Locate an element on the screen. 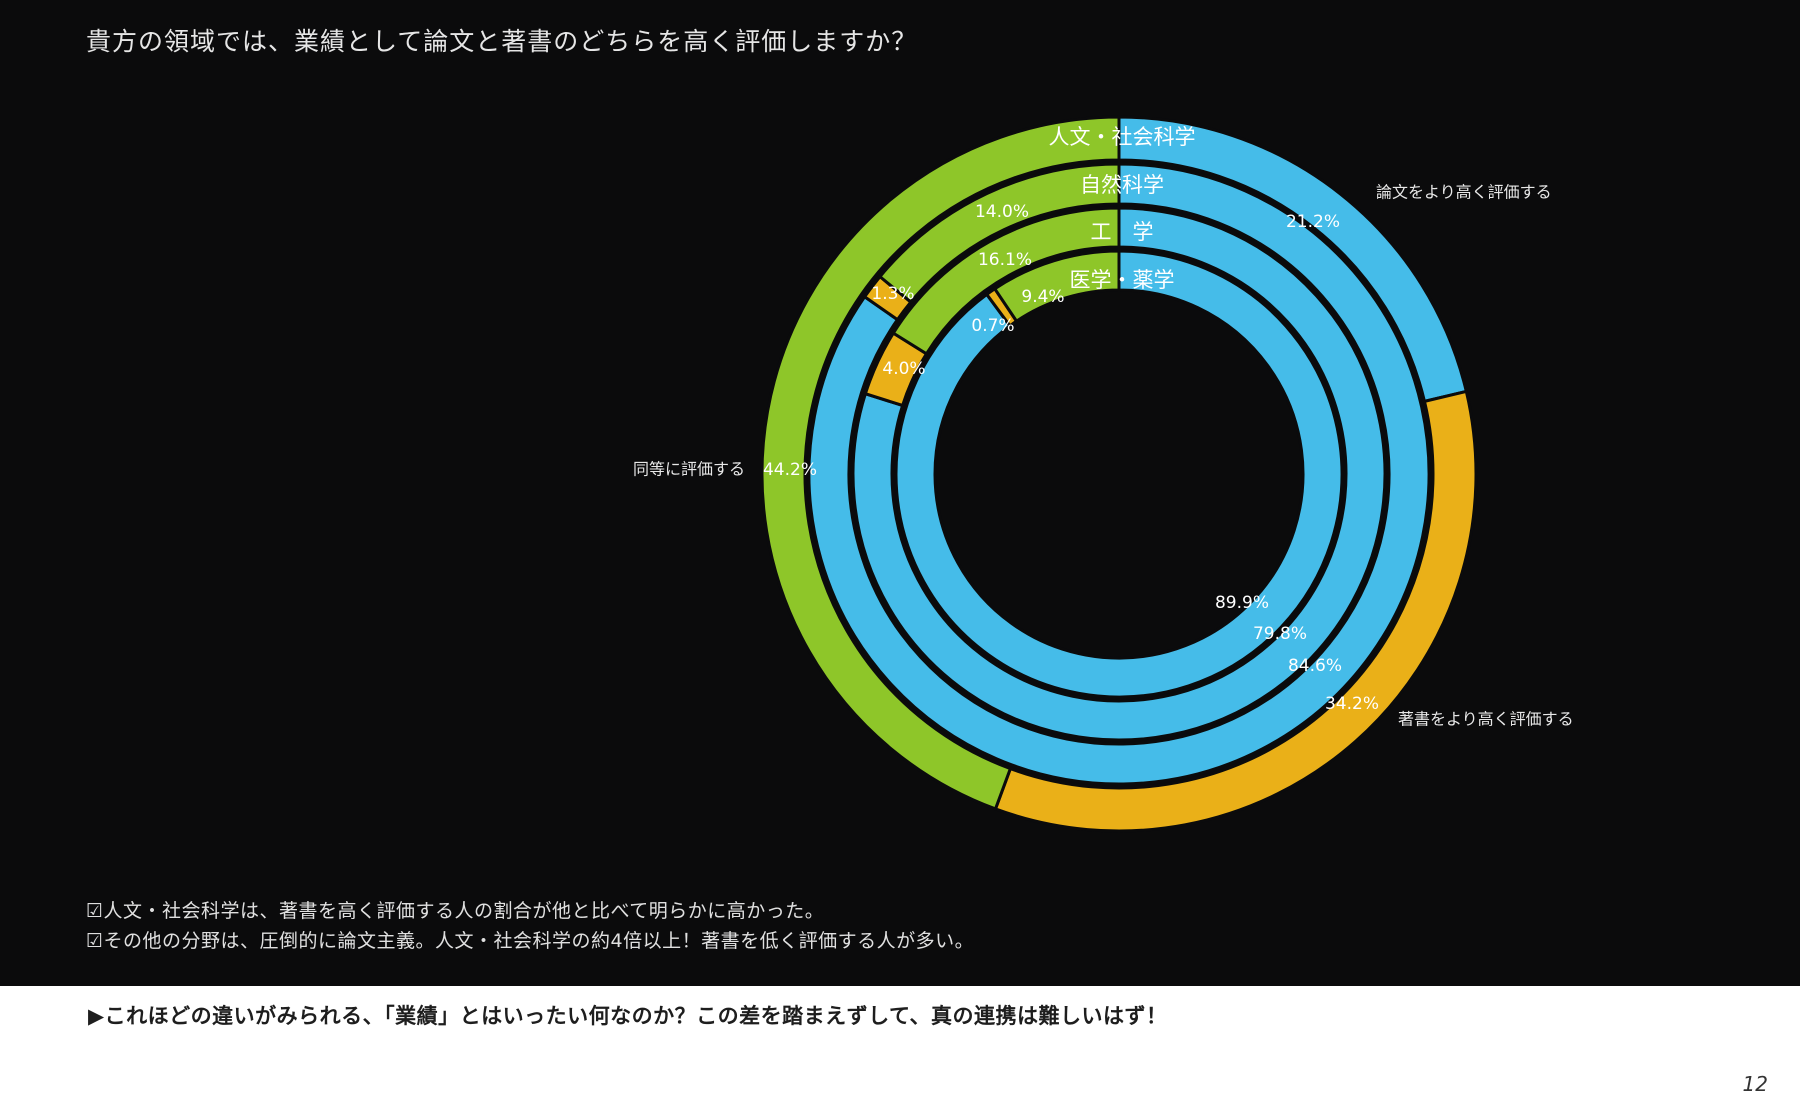 Image resolution: width=1800 pixels, height=1114 pixels. value-label-2-1: 84.6% is located at coordinates (1315, 666).